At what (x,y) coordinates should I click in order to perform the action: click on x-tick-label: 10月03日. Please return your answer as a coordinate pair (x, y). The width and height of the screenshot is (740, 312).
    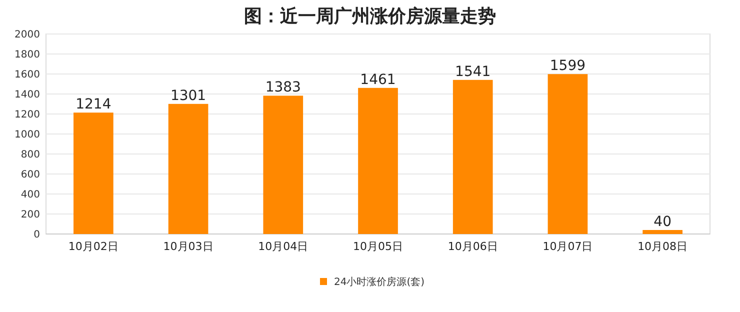
    Looking at the image, I should click on (188, 246).